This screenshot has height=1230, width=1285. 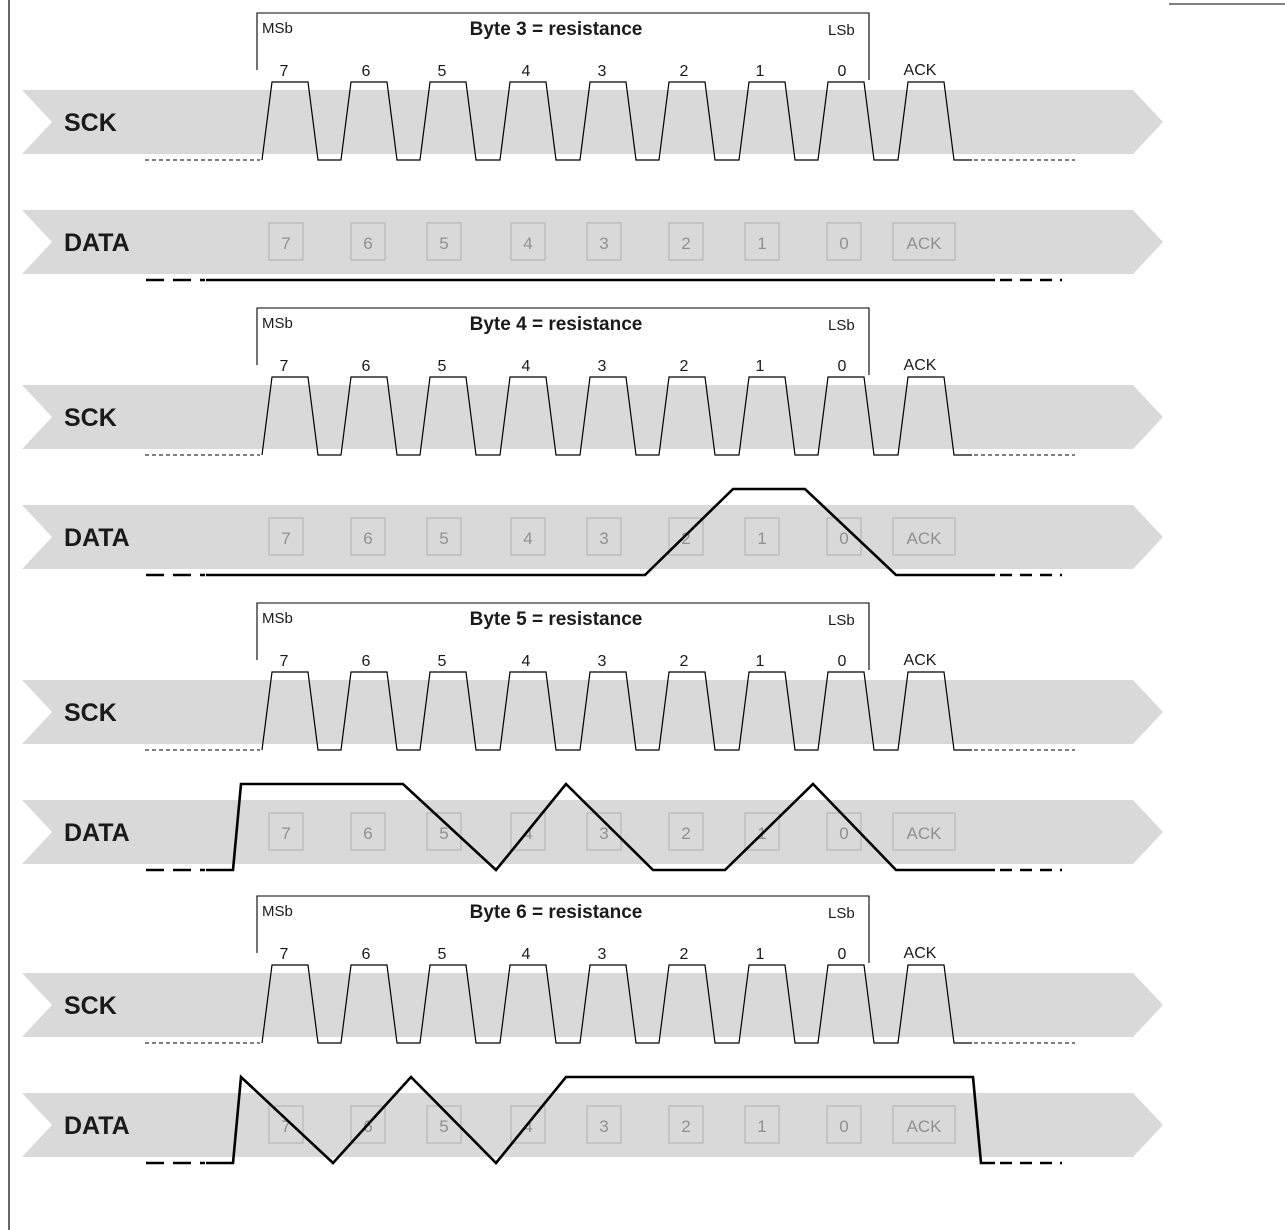 What do you see at coordinates (556, 619) in the screenshot?
I see `byte-title: Byte 5 = resistance` at bounding box center [556, 619].